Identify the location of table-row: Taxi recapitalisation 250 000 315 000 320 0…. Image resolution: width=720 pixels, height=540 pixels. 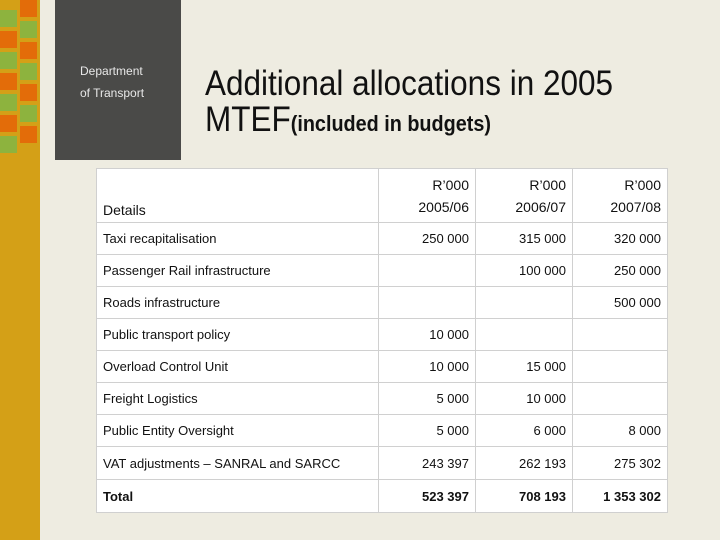
(382, 238).